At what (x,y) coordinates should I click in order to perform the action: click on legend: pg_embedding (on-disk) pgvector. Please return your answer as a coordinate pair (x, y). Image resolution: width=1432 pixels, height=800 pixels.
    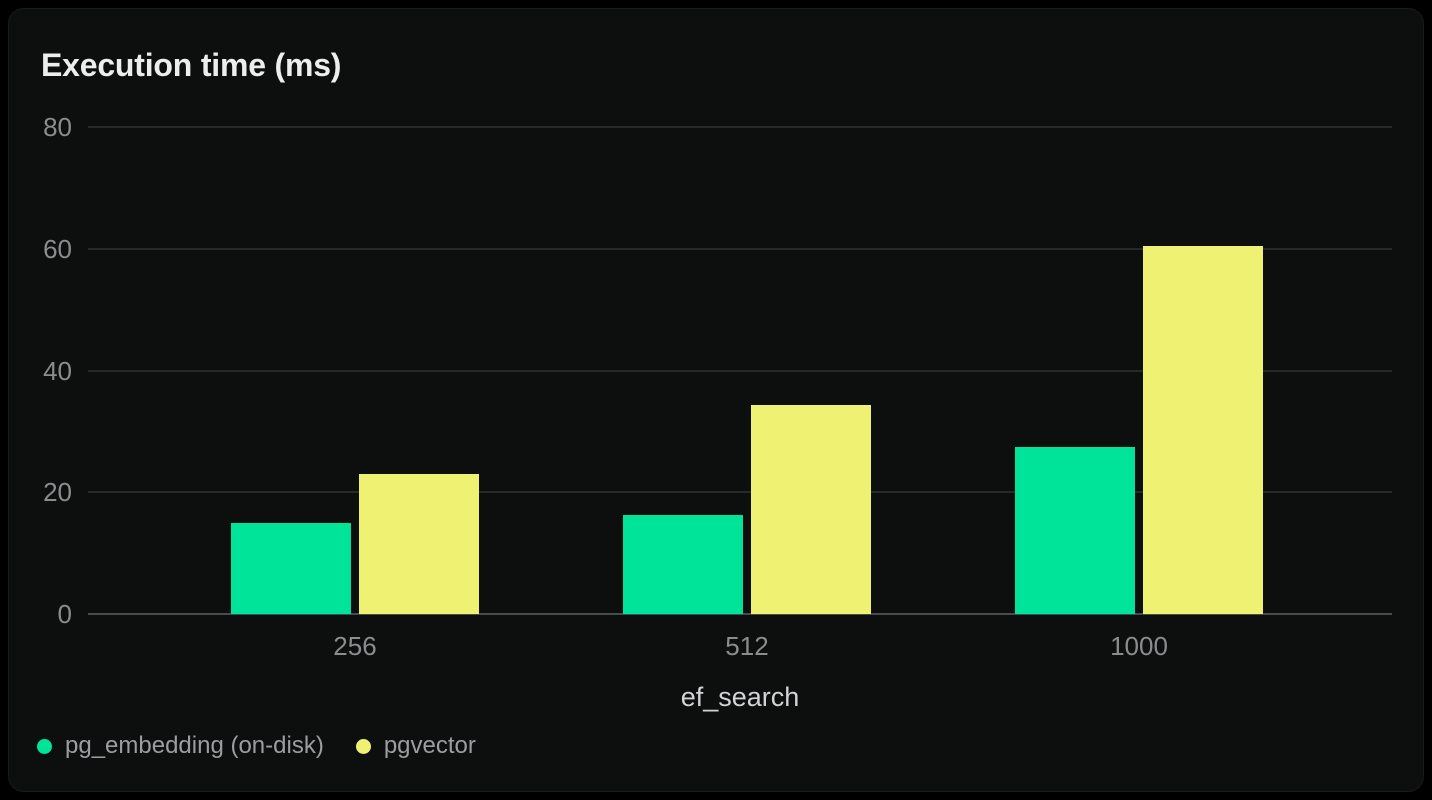
    Looking at the image, I should click on (256, 746).